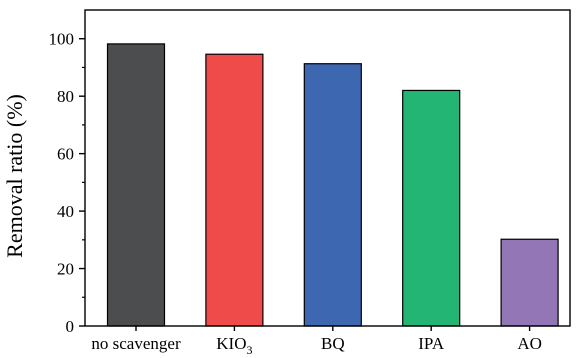 This screenshot has width=582, height=358. Describe the element at coordinates (70, 326) in the screenshot. I see `y-tick-label-0: 0` at that location.